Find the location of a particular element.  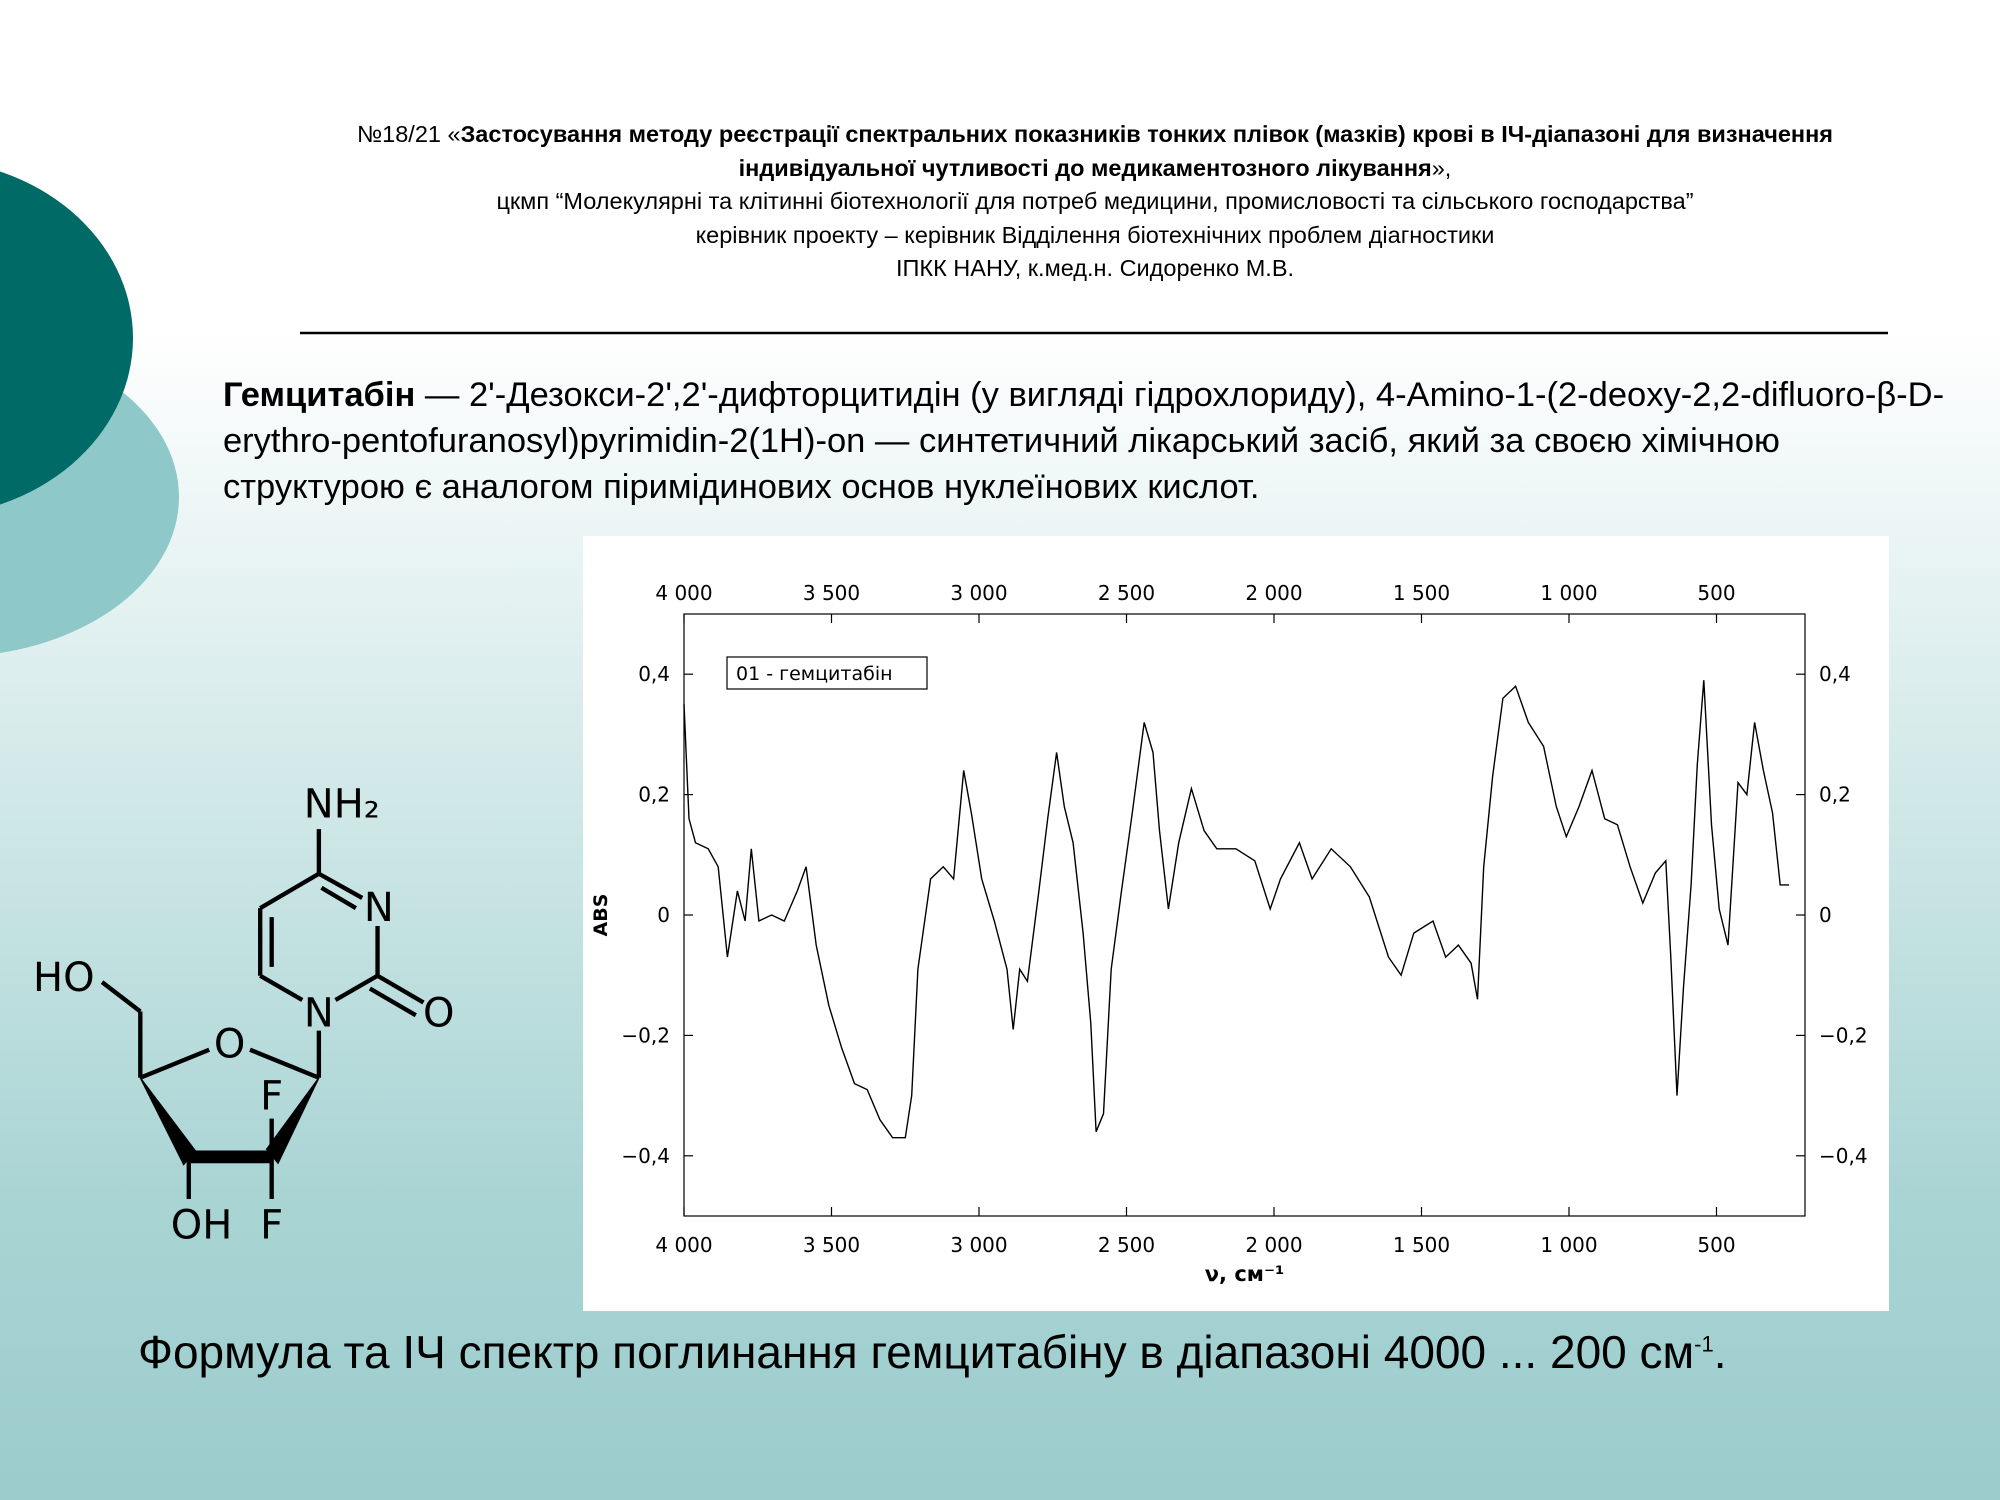

atom-label: OH is located at coordinates (202, 1225).